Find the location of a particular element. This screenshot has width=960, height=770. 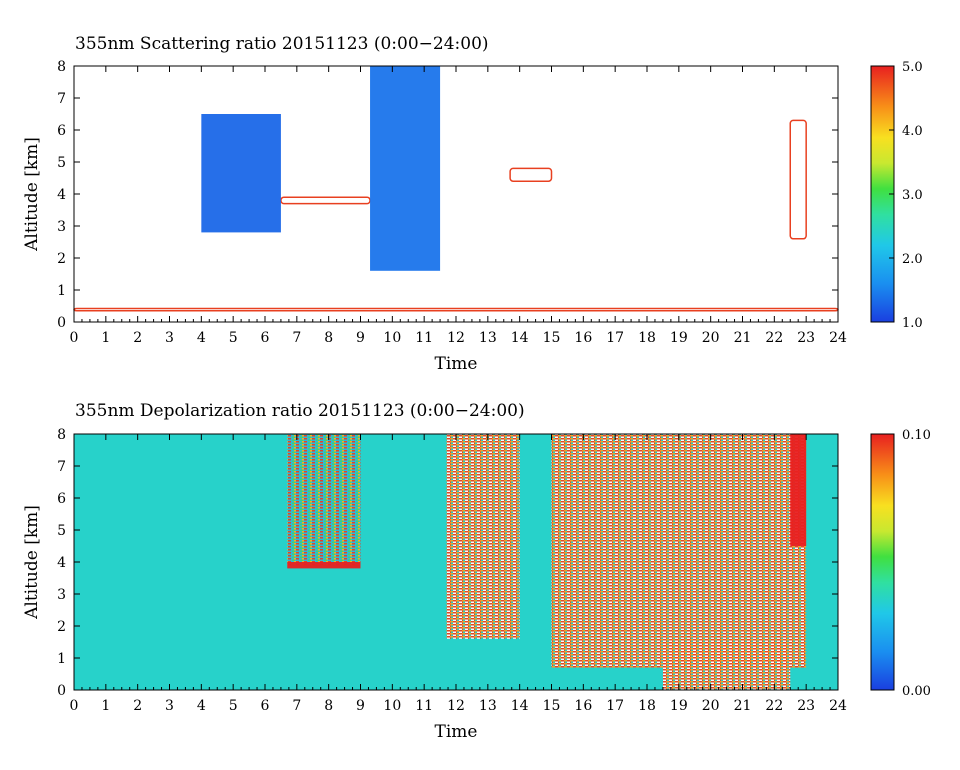

depolarization-x-tick-label: 22 is located at coordinates (774, 706).